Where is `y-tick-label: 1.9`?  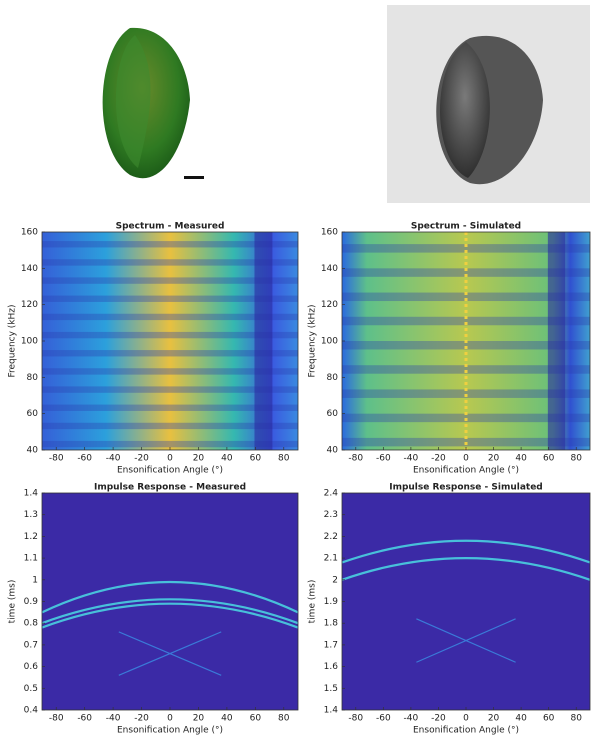
y-tick-label: 1.9 is located at coordinates (331, 602).